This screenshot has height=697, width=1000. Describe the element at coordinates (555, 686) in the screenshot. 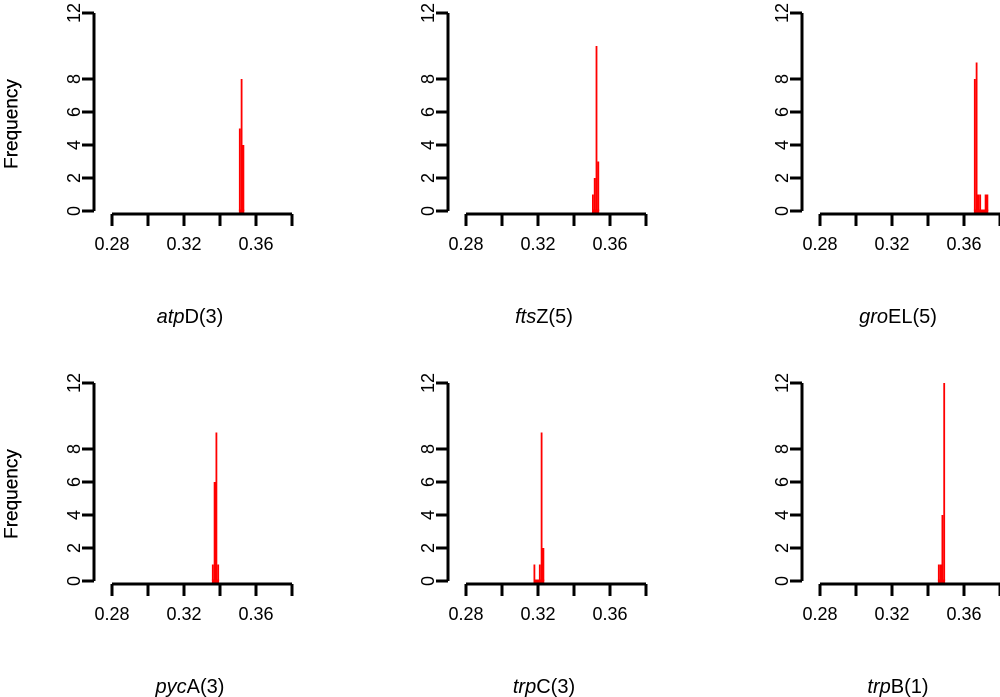

I see `gene-name-suffix: C(3)` at that location.